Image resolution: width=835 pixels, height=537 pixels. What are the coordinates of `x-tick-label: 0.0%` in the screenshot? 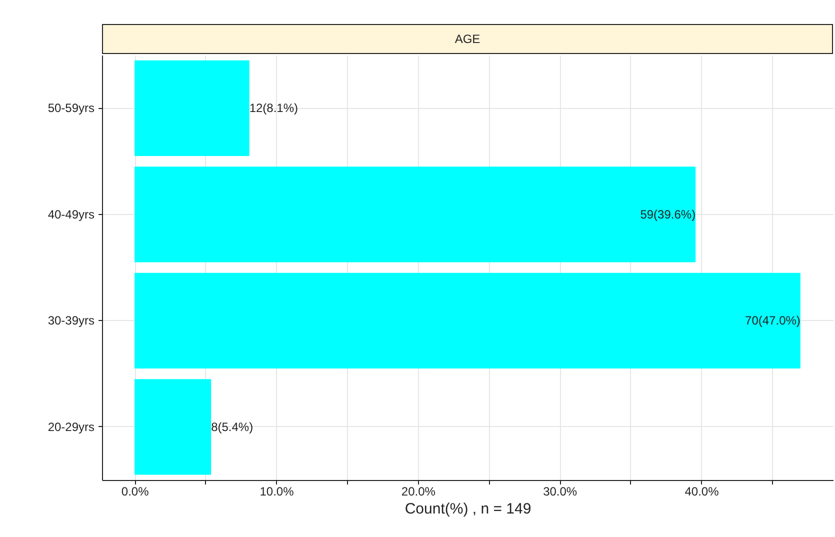 It's located at (135, 491).